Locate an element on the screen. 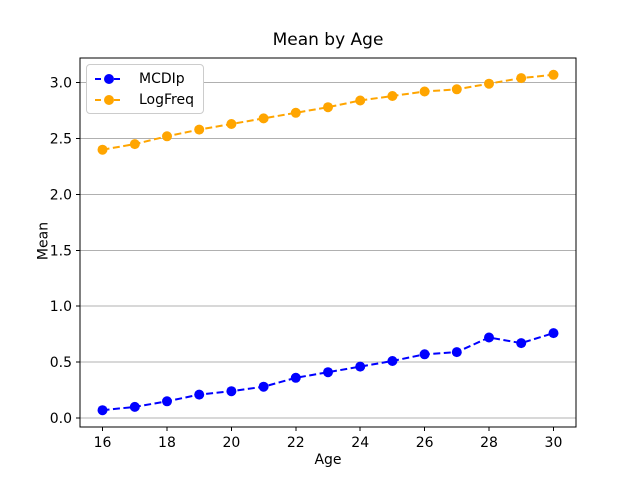 The image size is (640, 480). y-axis-ticks: 0.0 0.5 1.0 1.5 2.0 2.5 3.0 is located at coordinates (65, 251).